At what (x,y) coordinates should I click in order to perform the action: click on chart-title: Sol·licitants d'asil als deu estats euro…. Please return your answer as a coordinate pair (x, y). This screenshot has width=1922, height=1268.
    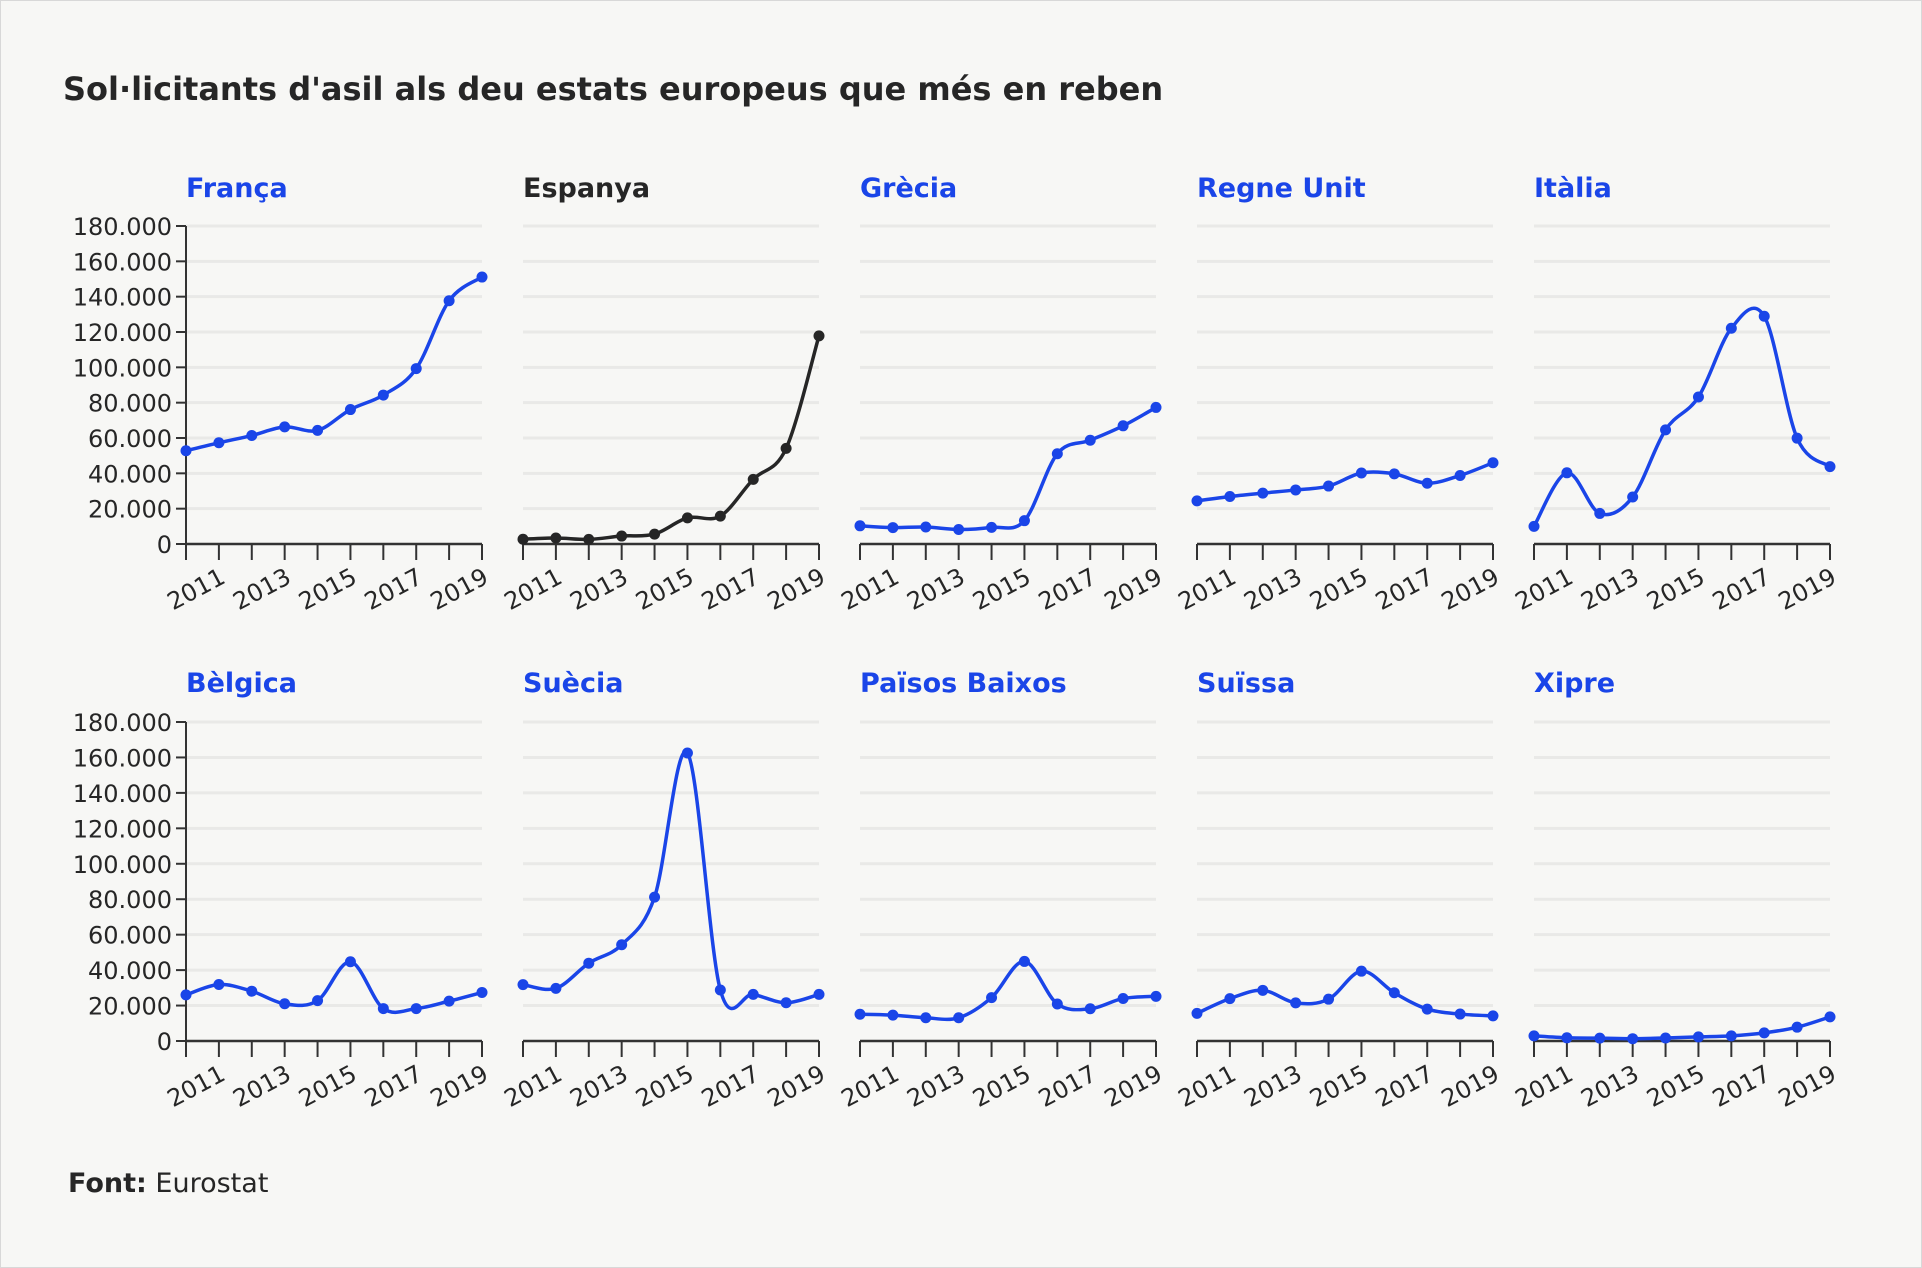
    Looking at the image, I should click on (613, 89).